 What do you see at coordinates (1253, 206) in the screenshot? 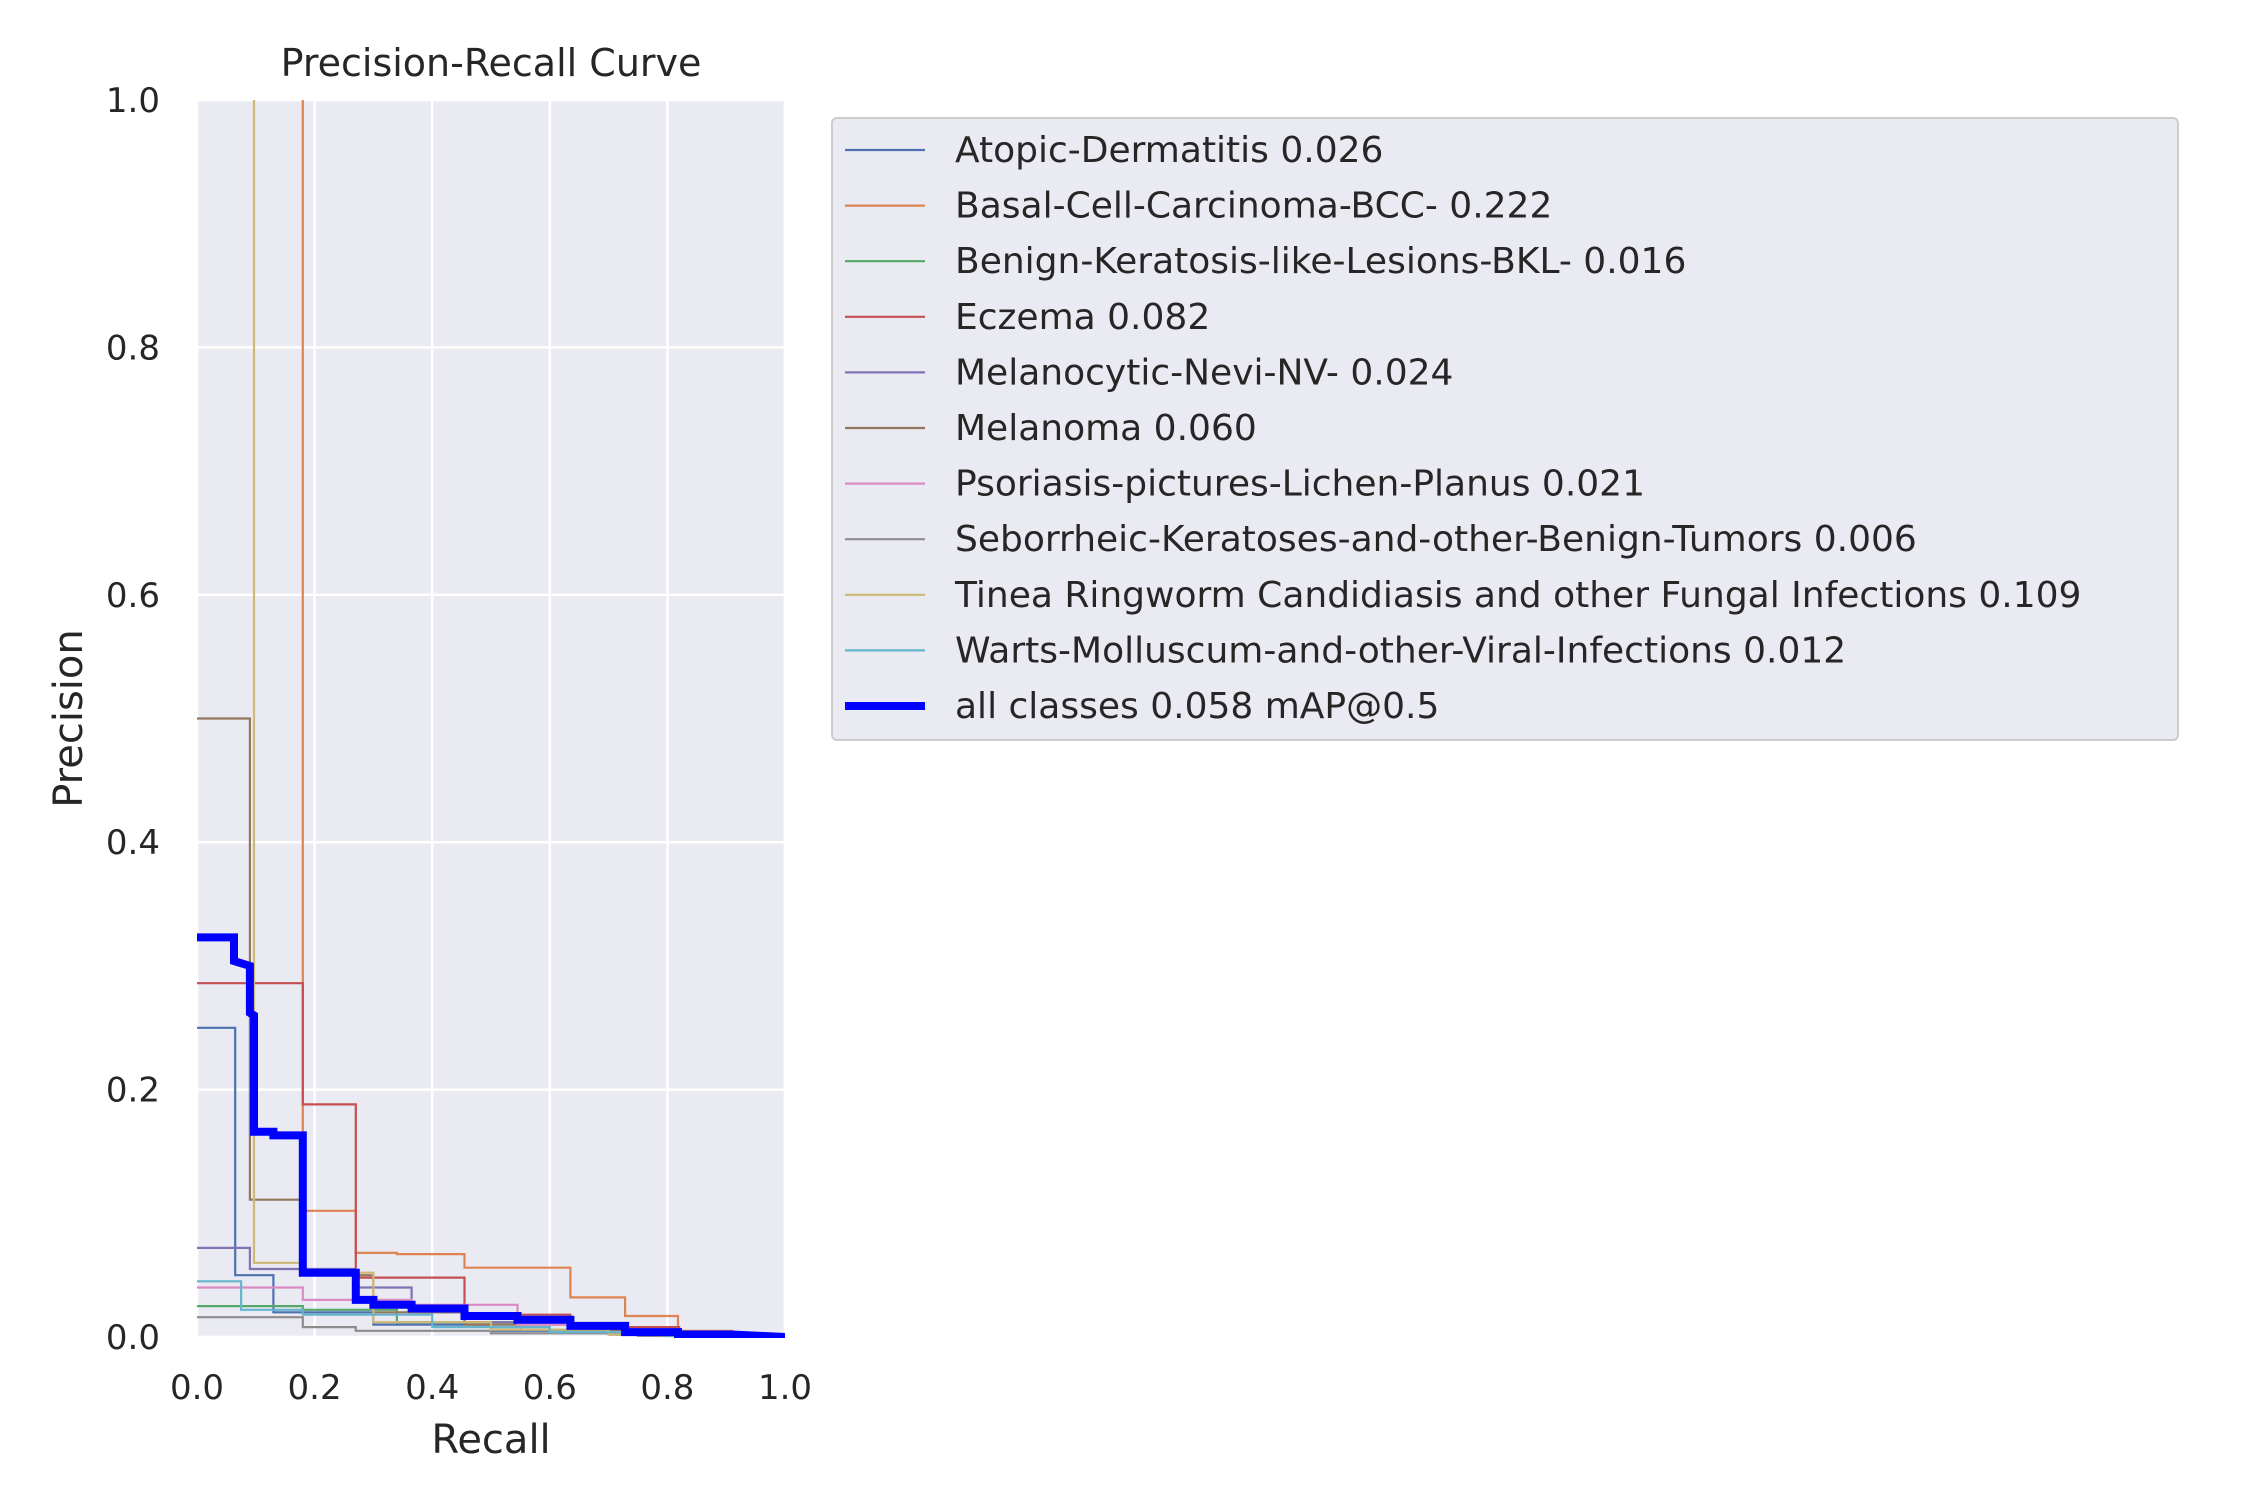
I see `legend-entry: Basal-Cell-Carcinoma-BCC- 0.222` at bounding box center [1253, 206].